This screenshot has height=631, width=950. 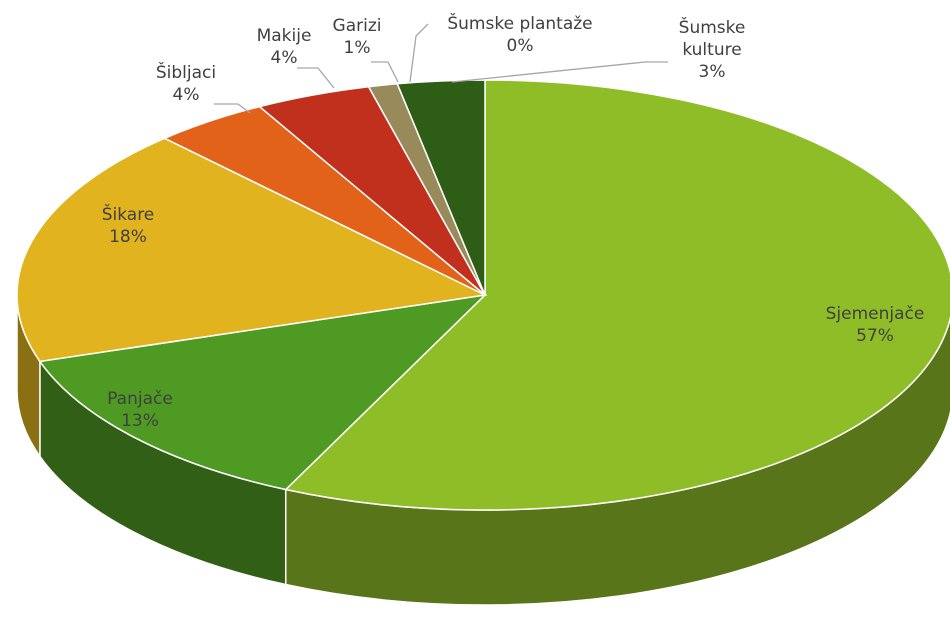 I want to click on data-label: Makije 4%, so click(x=284, y=47).